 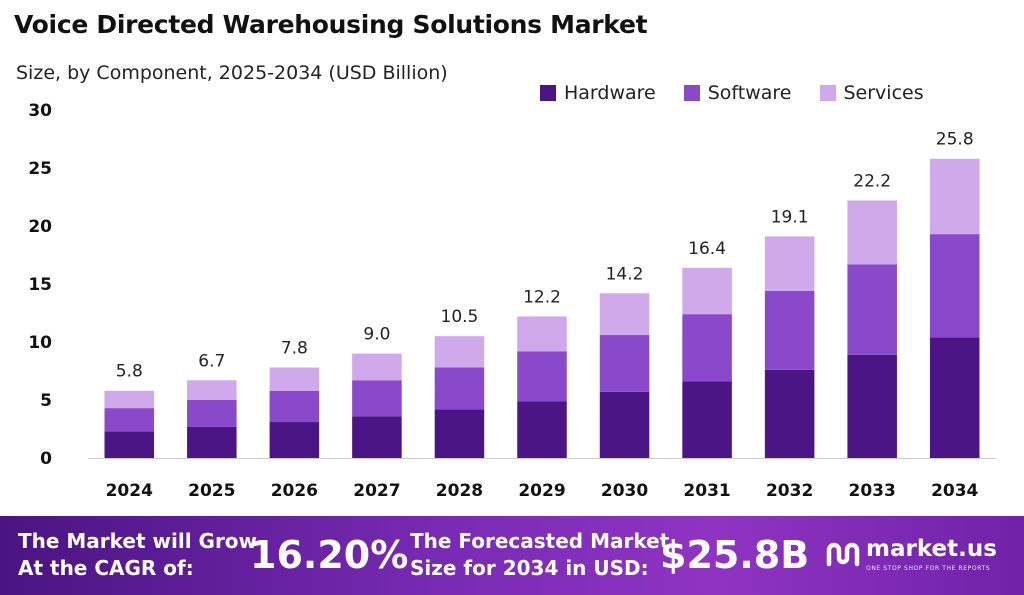 I want to click on x-tick-label: 2030, so click(x=624, y=491).